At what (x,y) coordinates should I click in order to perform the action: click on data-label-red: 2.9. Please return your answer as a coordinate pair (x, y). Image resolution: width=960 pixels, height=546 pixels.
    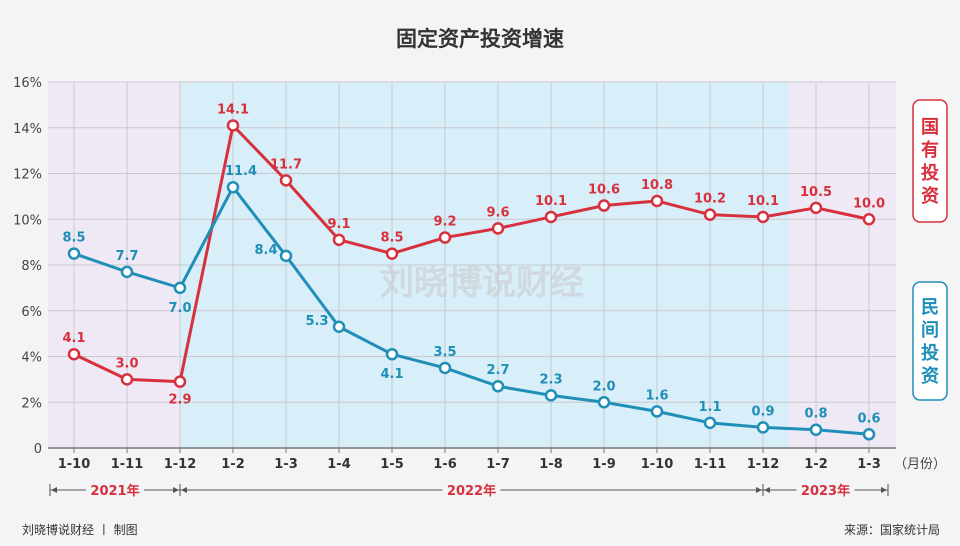
    Looking at the image, I should click on (179, 400).